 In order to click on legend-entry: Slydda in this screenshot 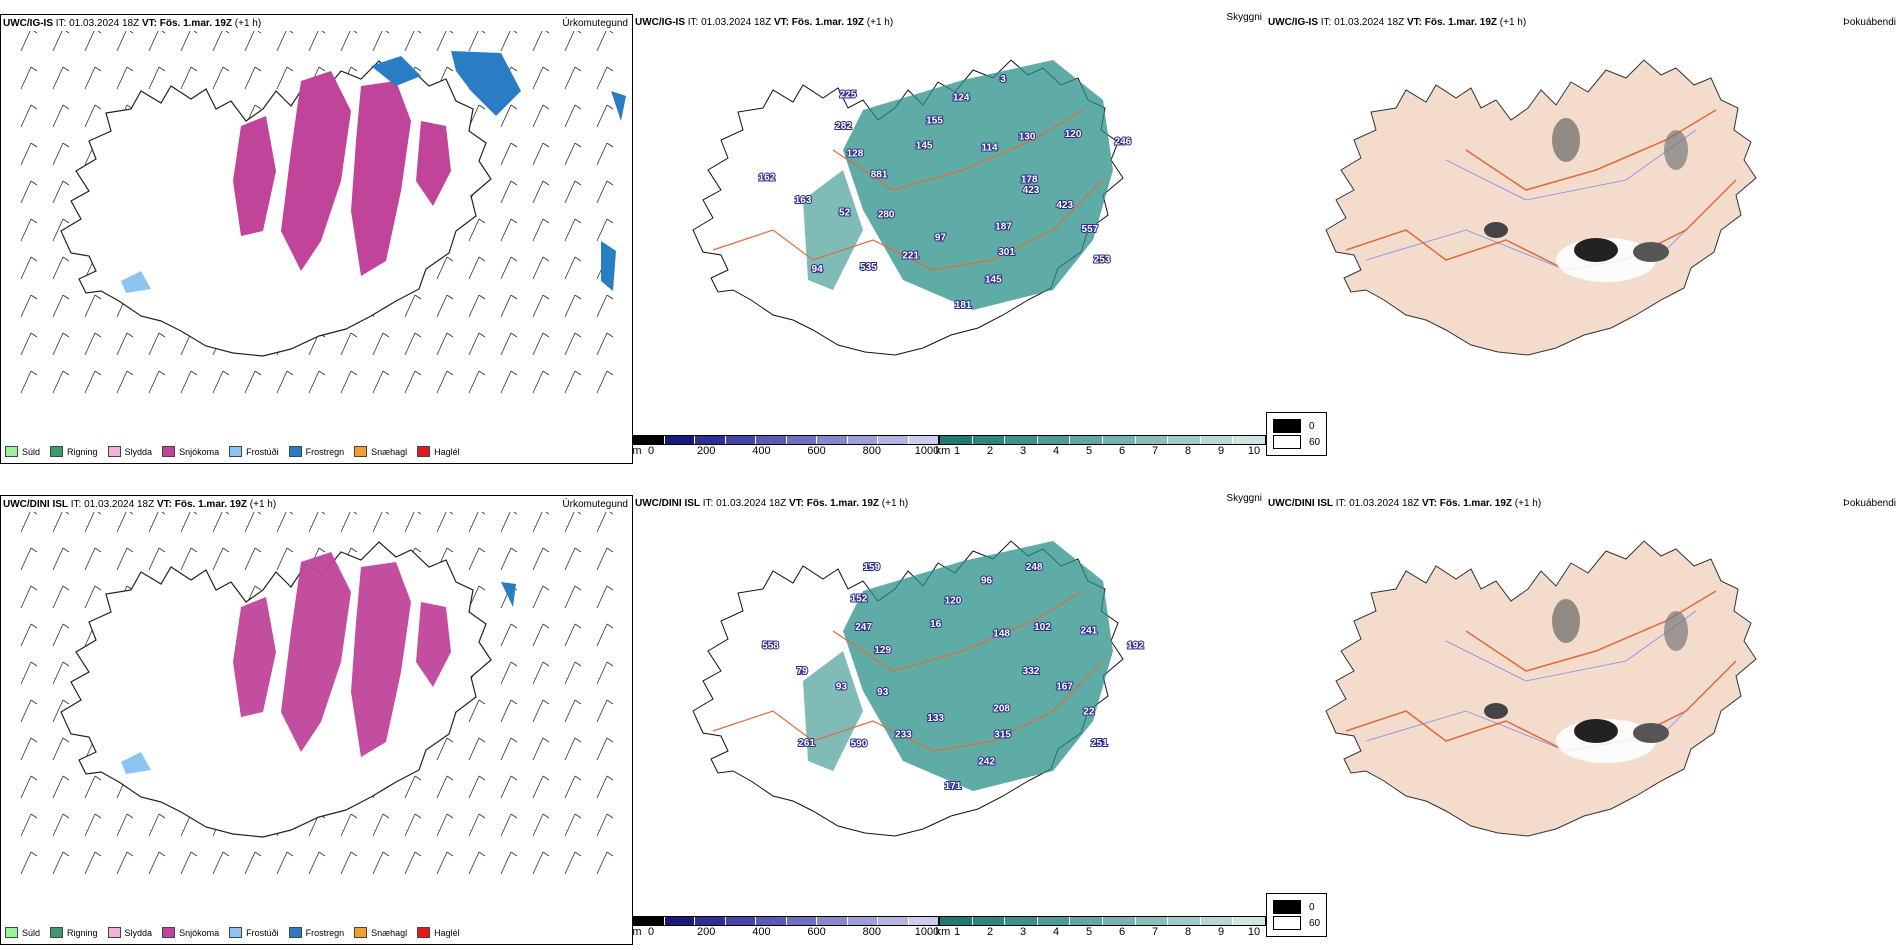, I will do `click(130, 451)`.